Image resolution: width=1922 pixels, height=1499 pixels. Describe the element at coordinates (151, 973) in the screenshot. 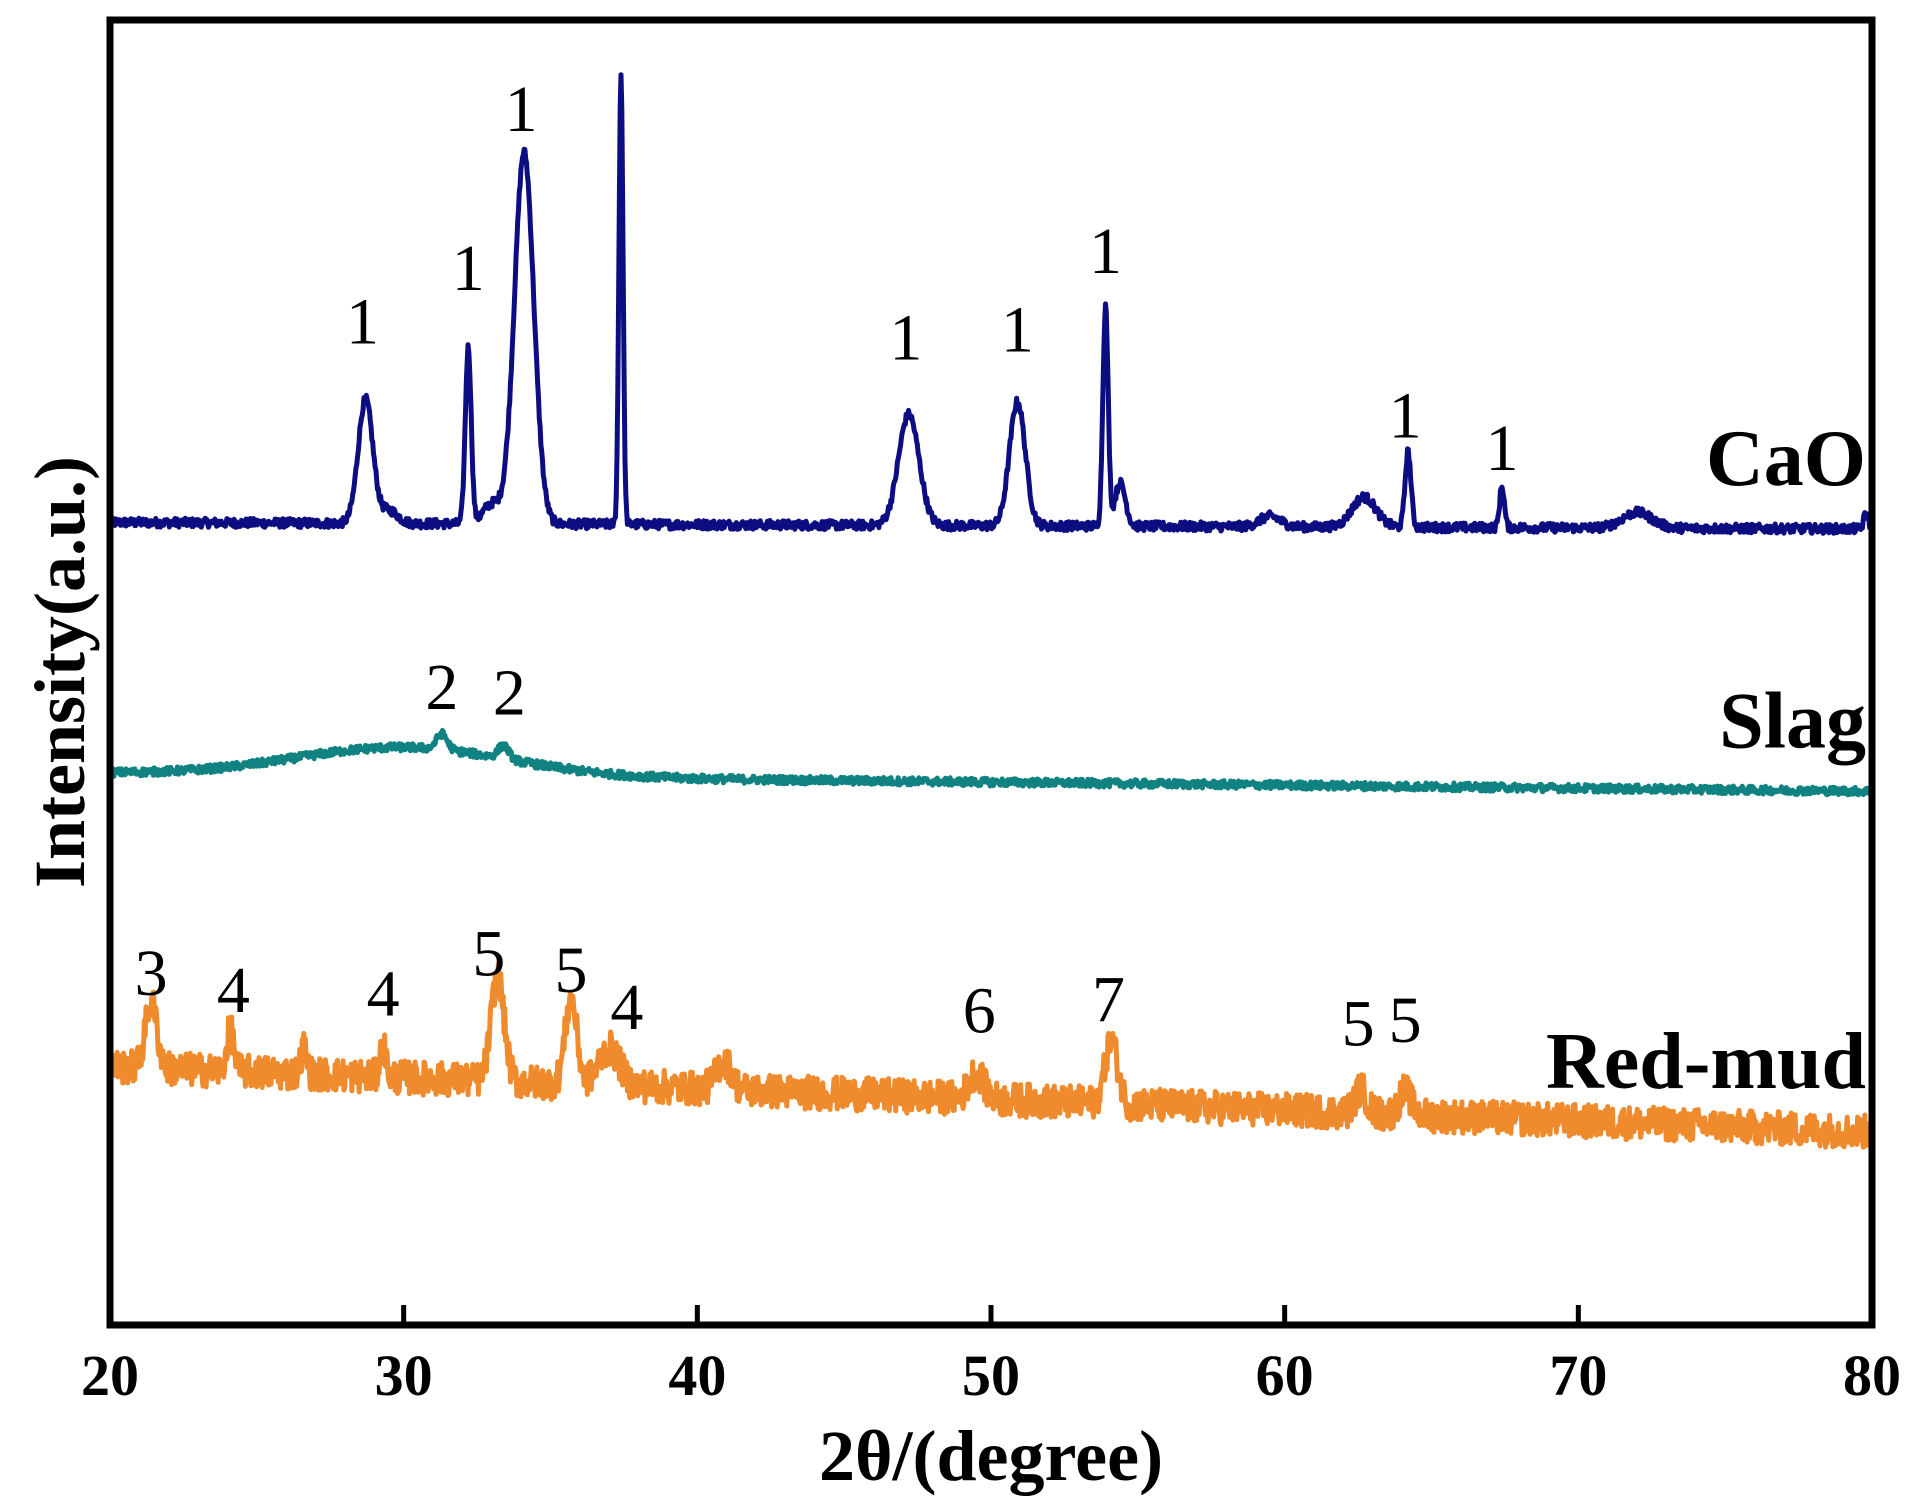

I see `peak-label: 3` at that location.